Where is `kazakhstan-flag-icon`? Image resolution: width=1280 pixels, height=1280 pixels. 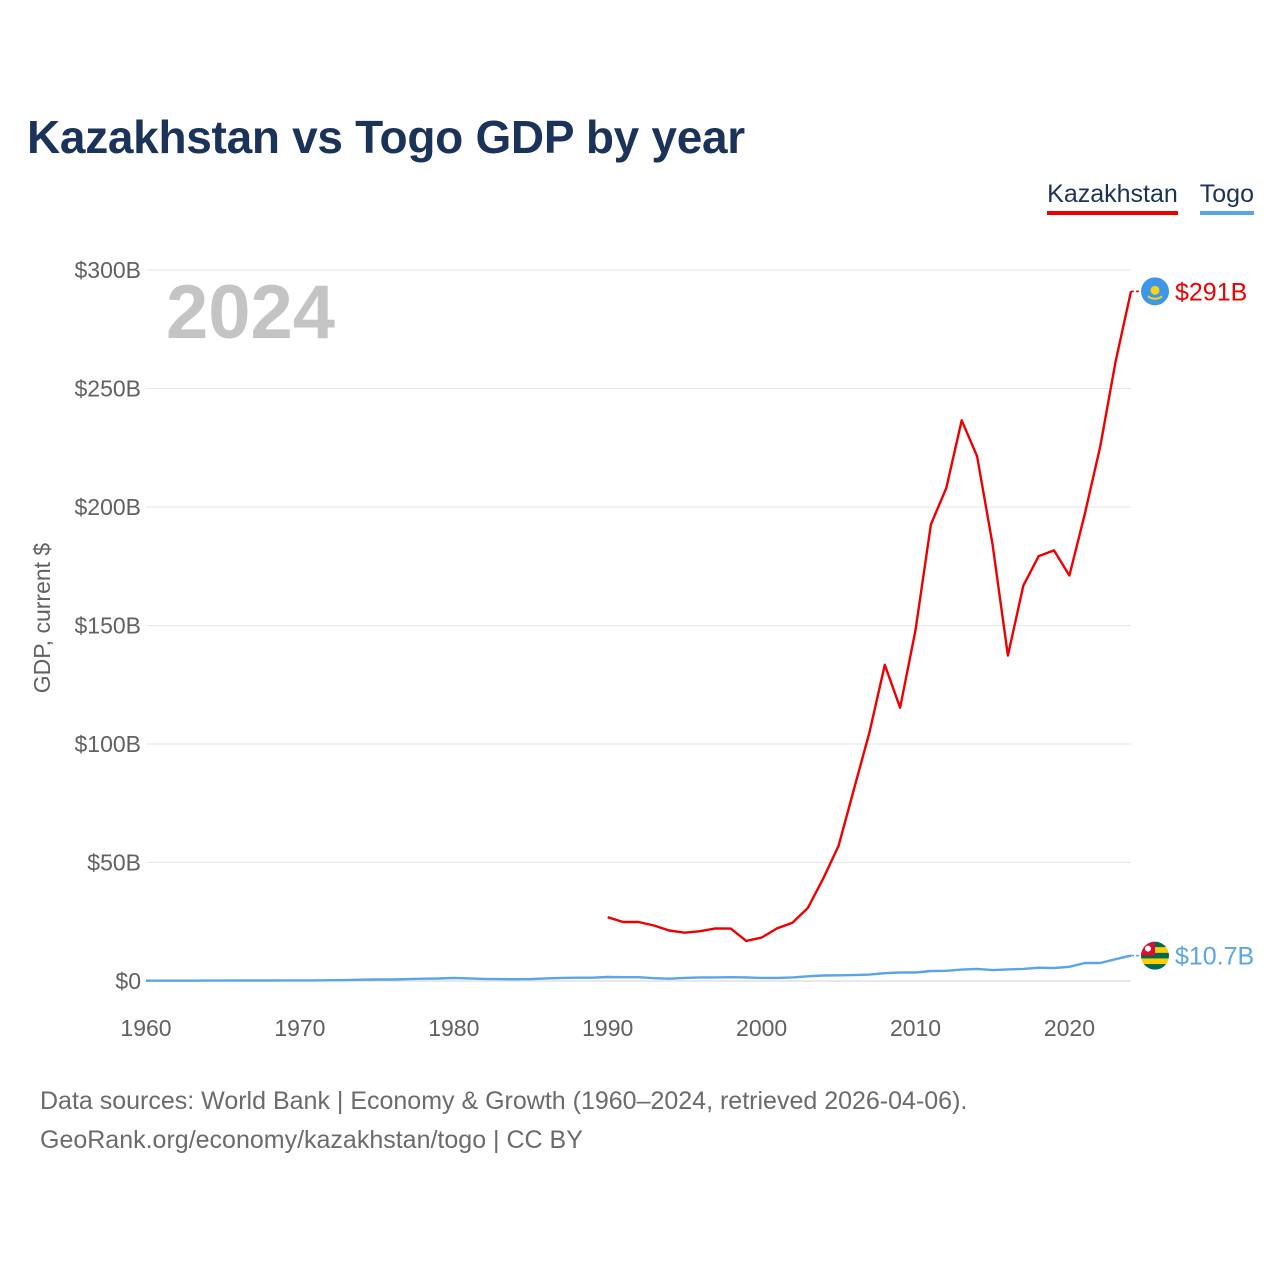
kazakhstan-flag-icon is located at coordinates (1155, 291).